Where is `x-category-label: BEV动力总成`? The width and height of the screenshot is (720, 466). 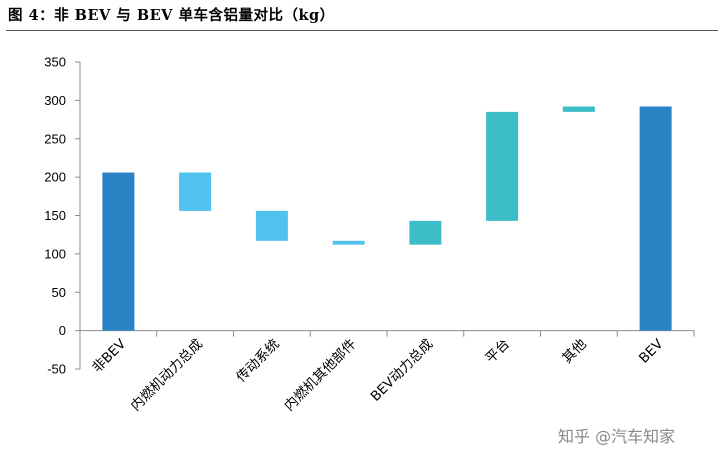 x-category-label: BEV动力总成 is located at coordinates (402, 370).